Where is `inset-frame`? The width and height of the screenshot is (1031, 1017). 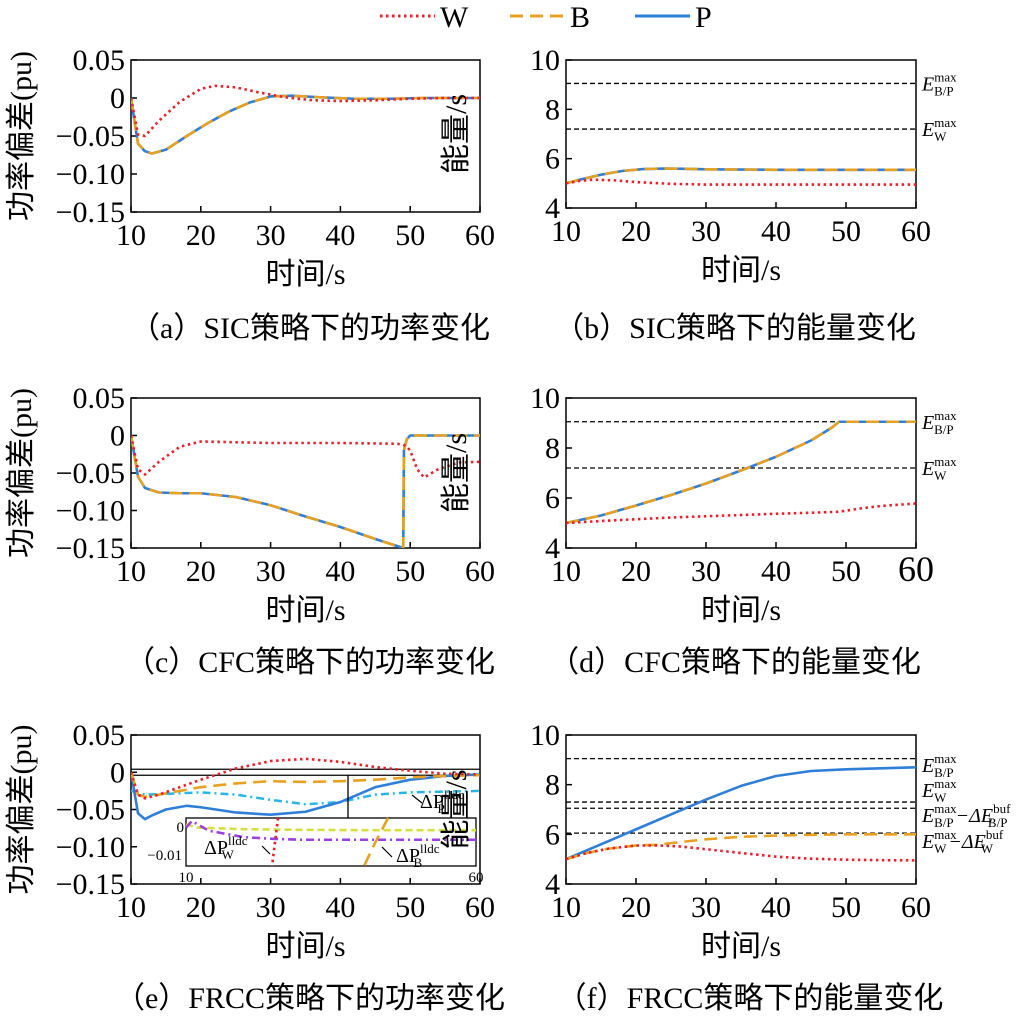
inset-frame is located at coordinates (331, 842).